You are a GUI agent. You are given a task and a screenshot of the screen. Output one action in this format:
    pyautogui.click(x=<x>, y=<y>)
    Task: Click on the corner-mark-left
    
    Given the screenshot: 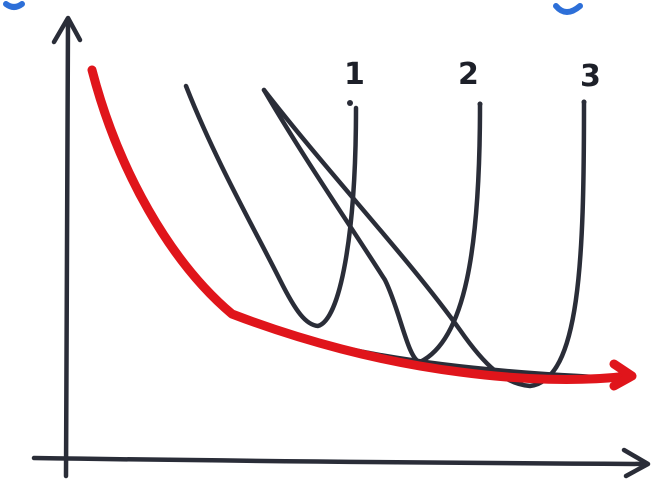 What is the action you would take?
    pyautogui.click(x=14, y=5)
    